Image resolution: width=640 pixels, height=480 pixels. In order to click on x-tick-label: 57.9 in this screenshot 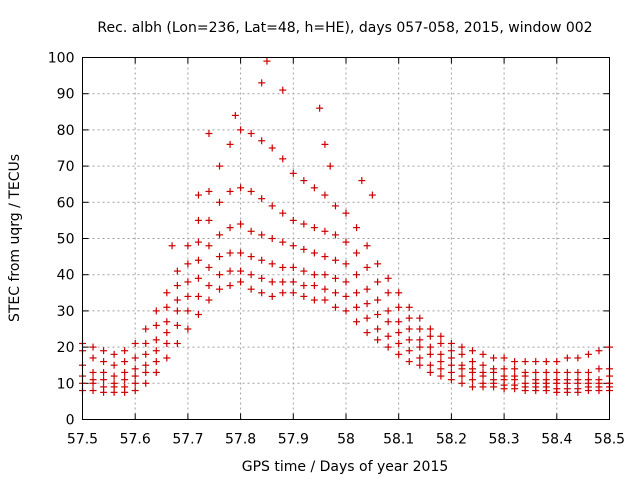, I will do `click(293, 440)`.